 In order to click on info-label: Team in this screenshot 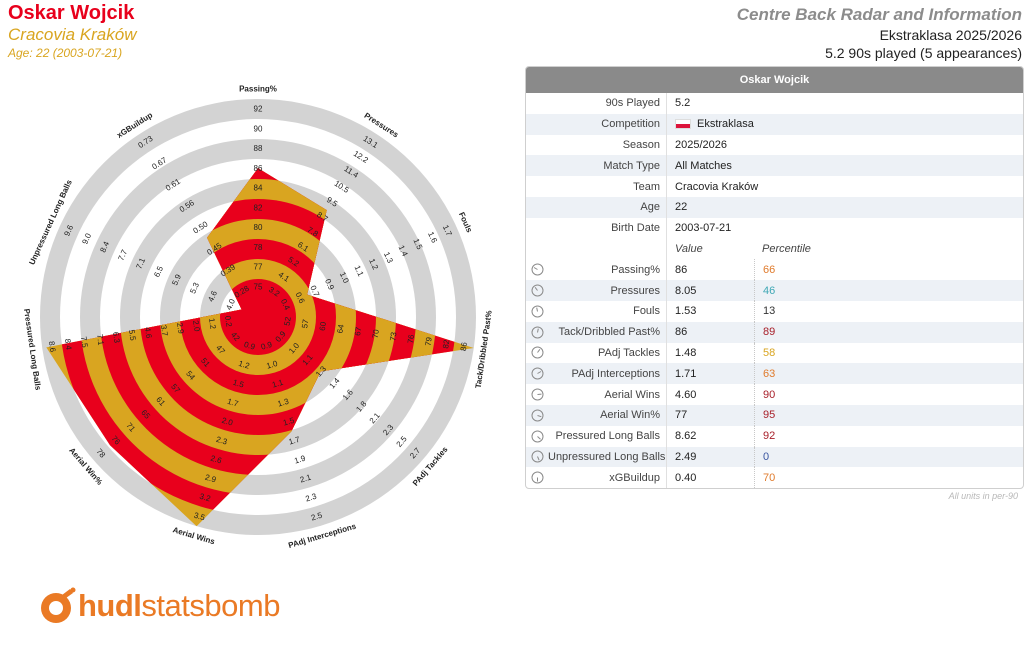, I will do `click(646, 186)`.